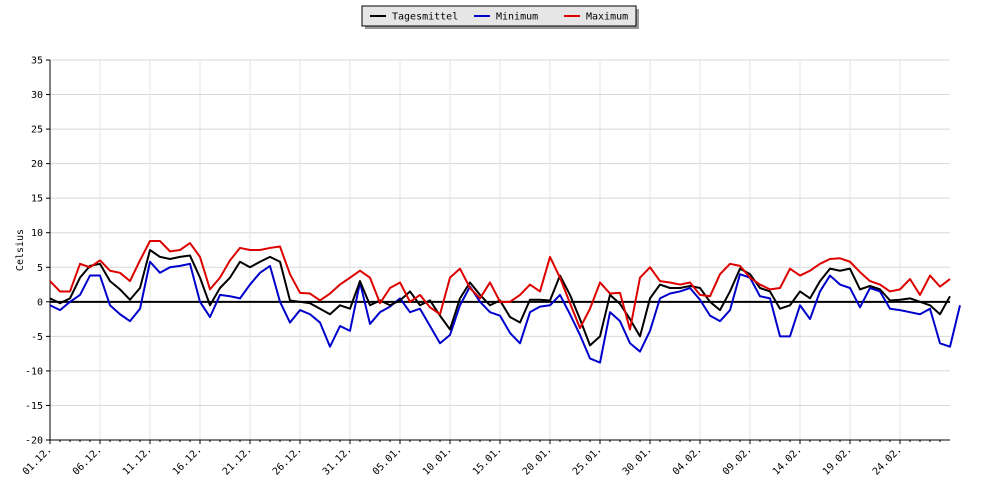 This screenshot has width=1000, height=500. I want to click on x-tick-label: 05.01., so click(387, 460).